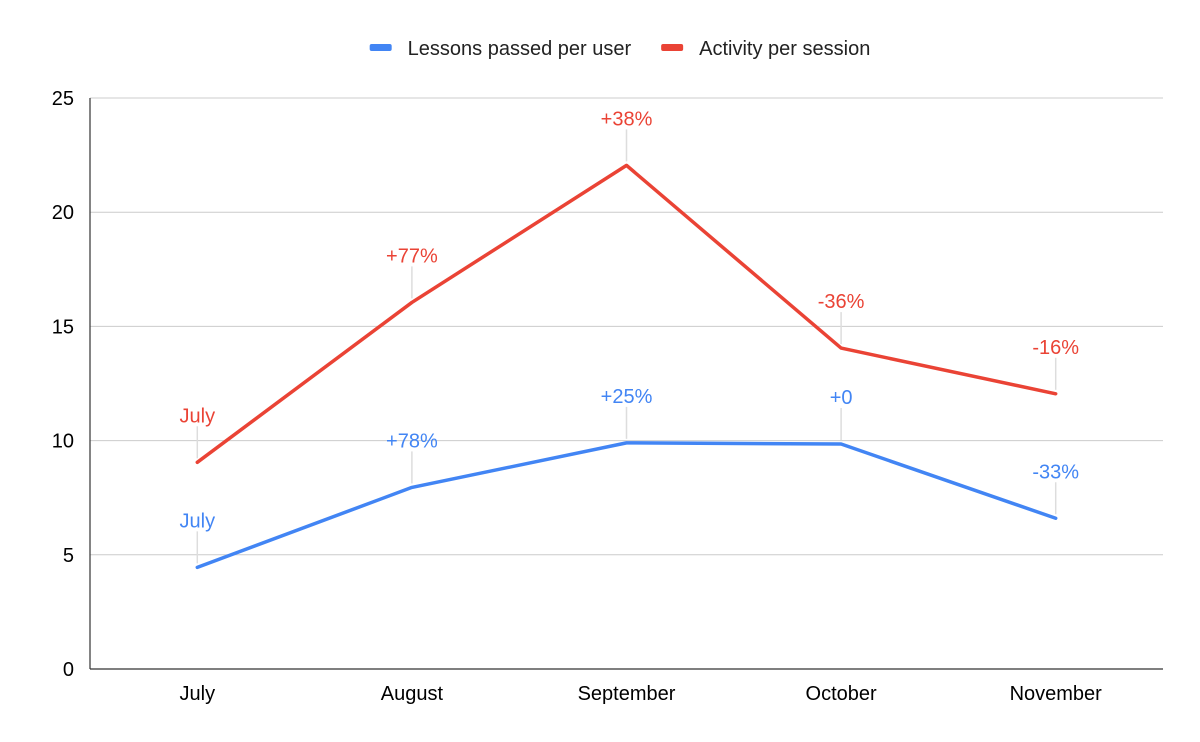  I want to click on data-label: -36%, so click(841, 302).